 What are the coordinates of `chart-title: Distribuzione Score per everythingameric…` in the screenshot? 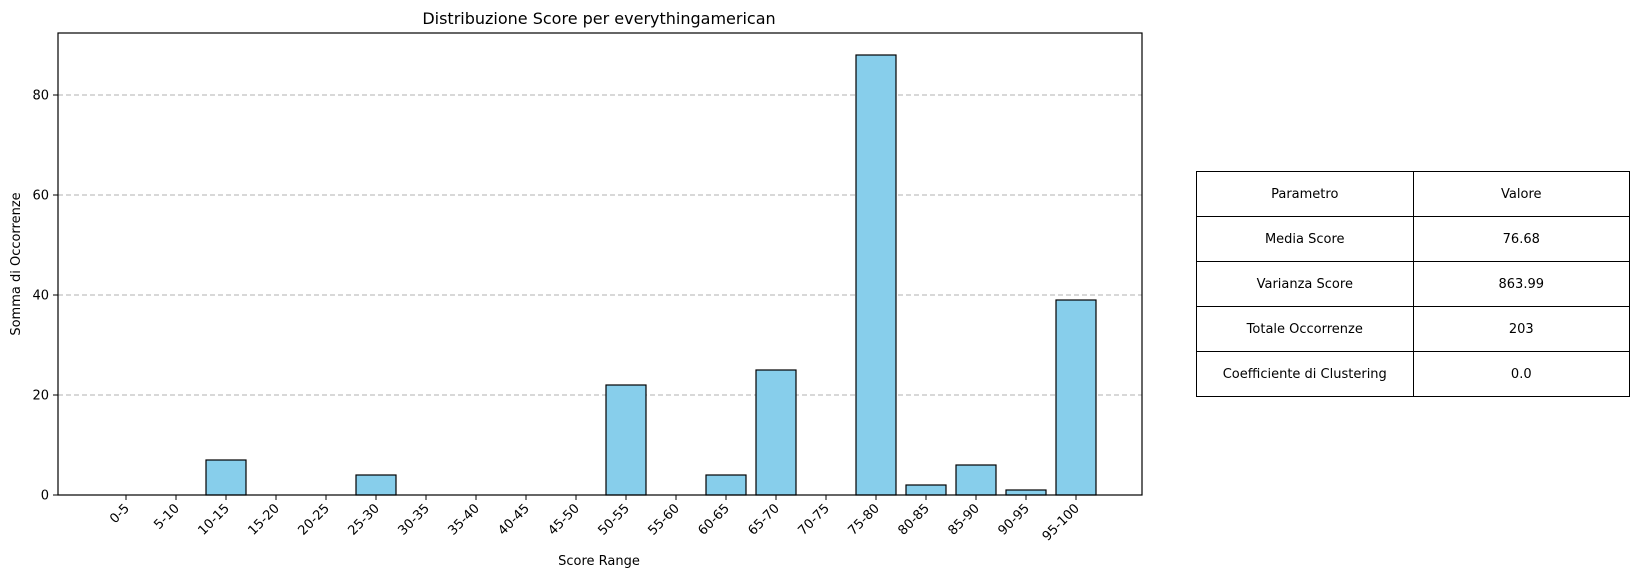 It's located at (598, 18).